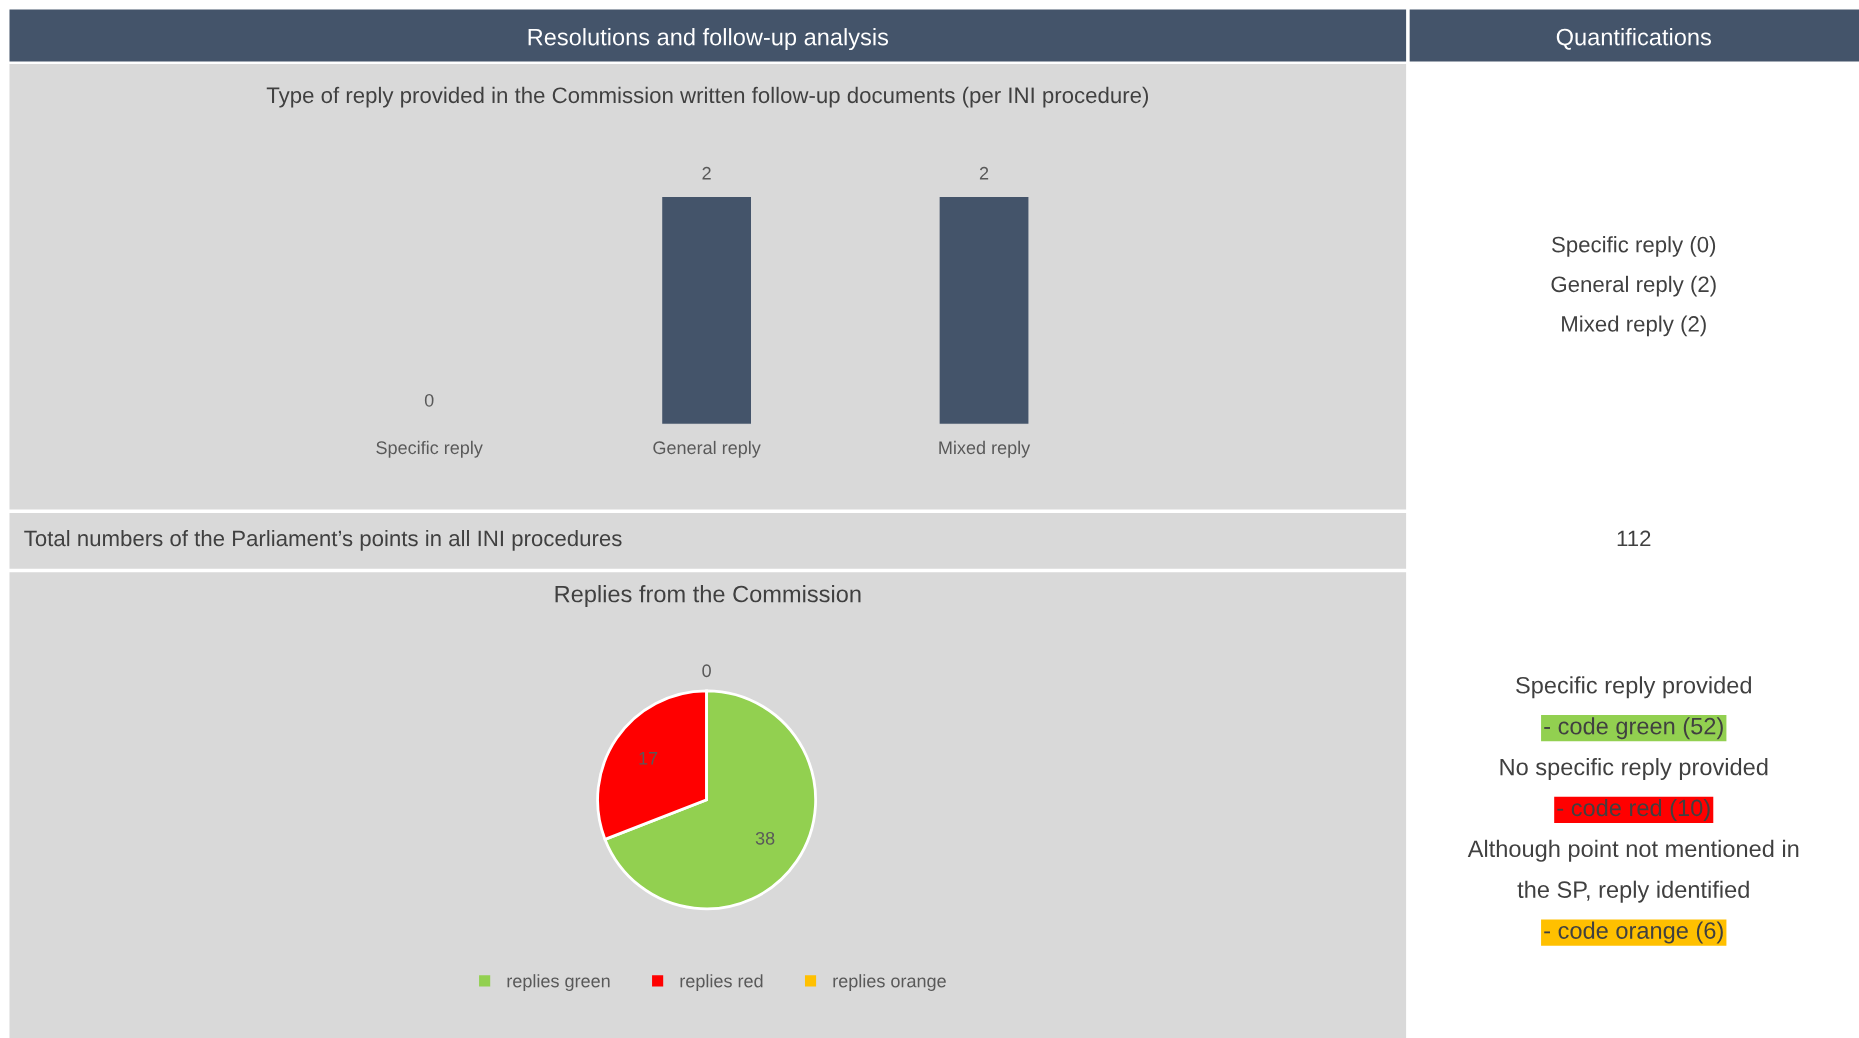 Image resolution: width=1859 pixels, height=1038 pixels. Describe the element at coordinates (1633, 809) in the screenshot. I see `text: - code red (10)` at that location.